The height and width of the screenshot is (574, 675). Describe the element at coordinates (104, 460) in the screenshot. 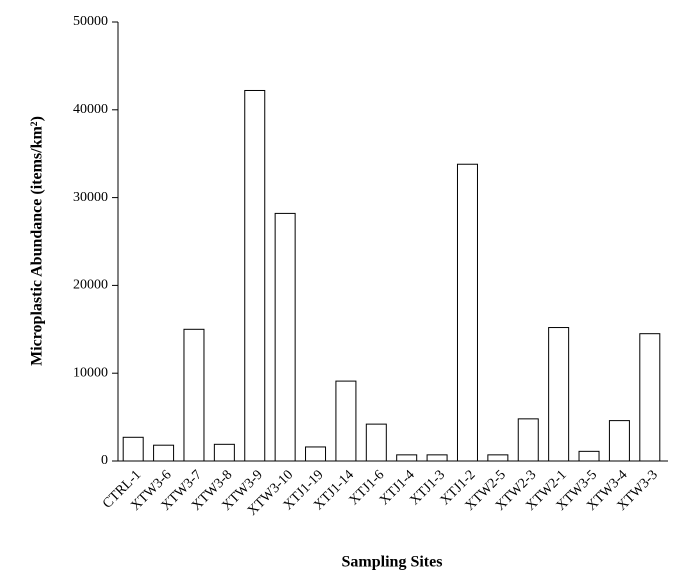

I see `y-tick-label: 0` at that location.